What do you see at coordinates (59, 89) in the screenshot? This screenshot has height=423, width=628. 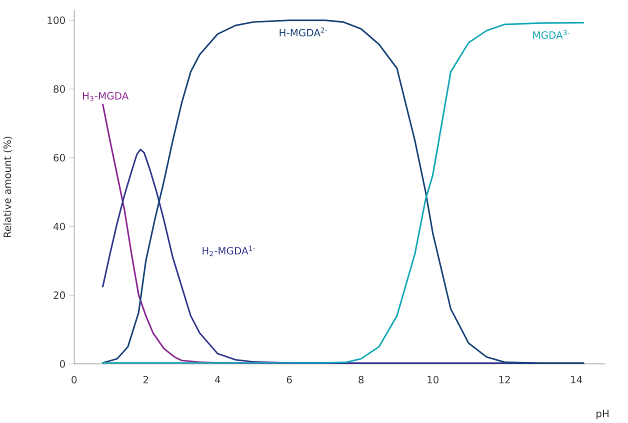 I see `y-tick-label: 80` at bounding box center [59, 89].